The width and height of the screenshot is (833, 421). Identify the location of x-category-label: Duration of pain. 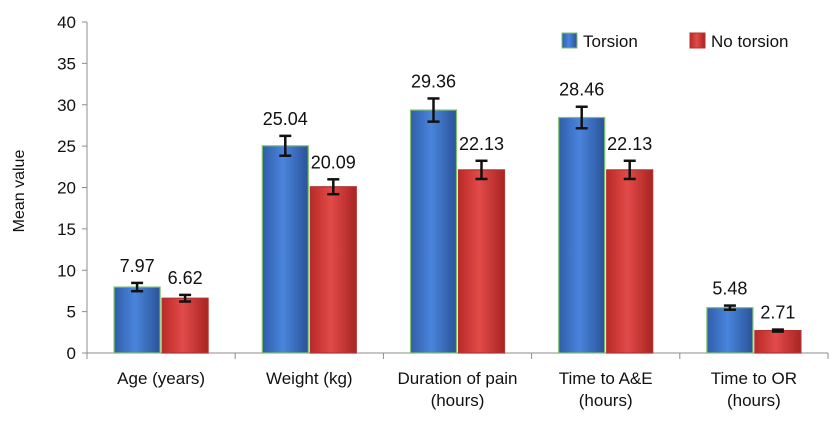
(457, 378).